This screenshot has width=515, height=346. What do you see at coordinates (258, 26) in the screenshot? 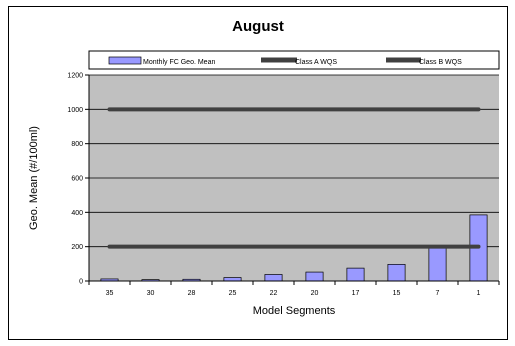
I see `chart-title: August` at bounding box center [258, 26].